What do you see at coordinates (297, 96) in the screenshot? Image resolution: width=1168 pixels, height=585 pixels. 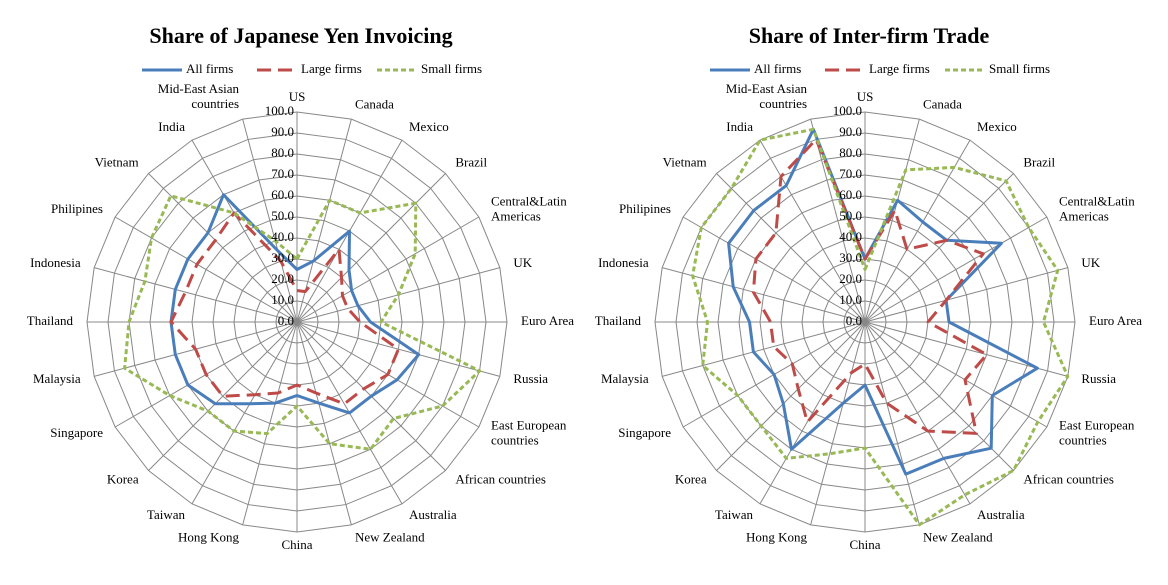 I see `category-label: US` at bounding box center [297, 96].